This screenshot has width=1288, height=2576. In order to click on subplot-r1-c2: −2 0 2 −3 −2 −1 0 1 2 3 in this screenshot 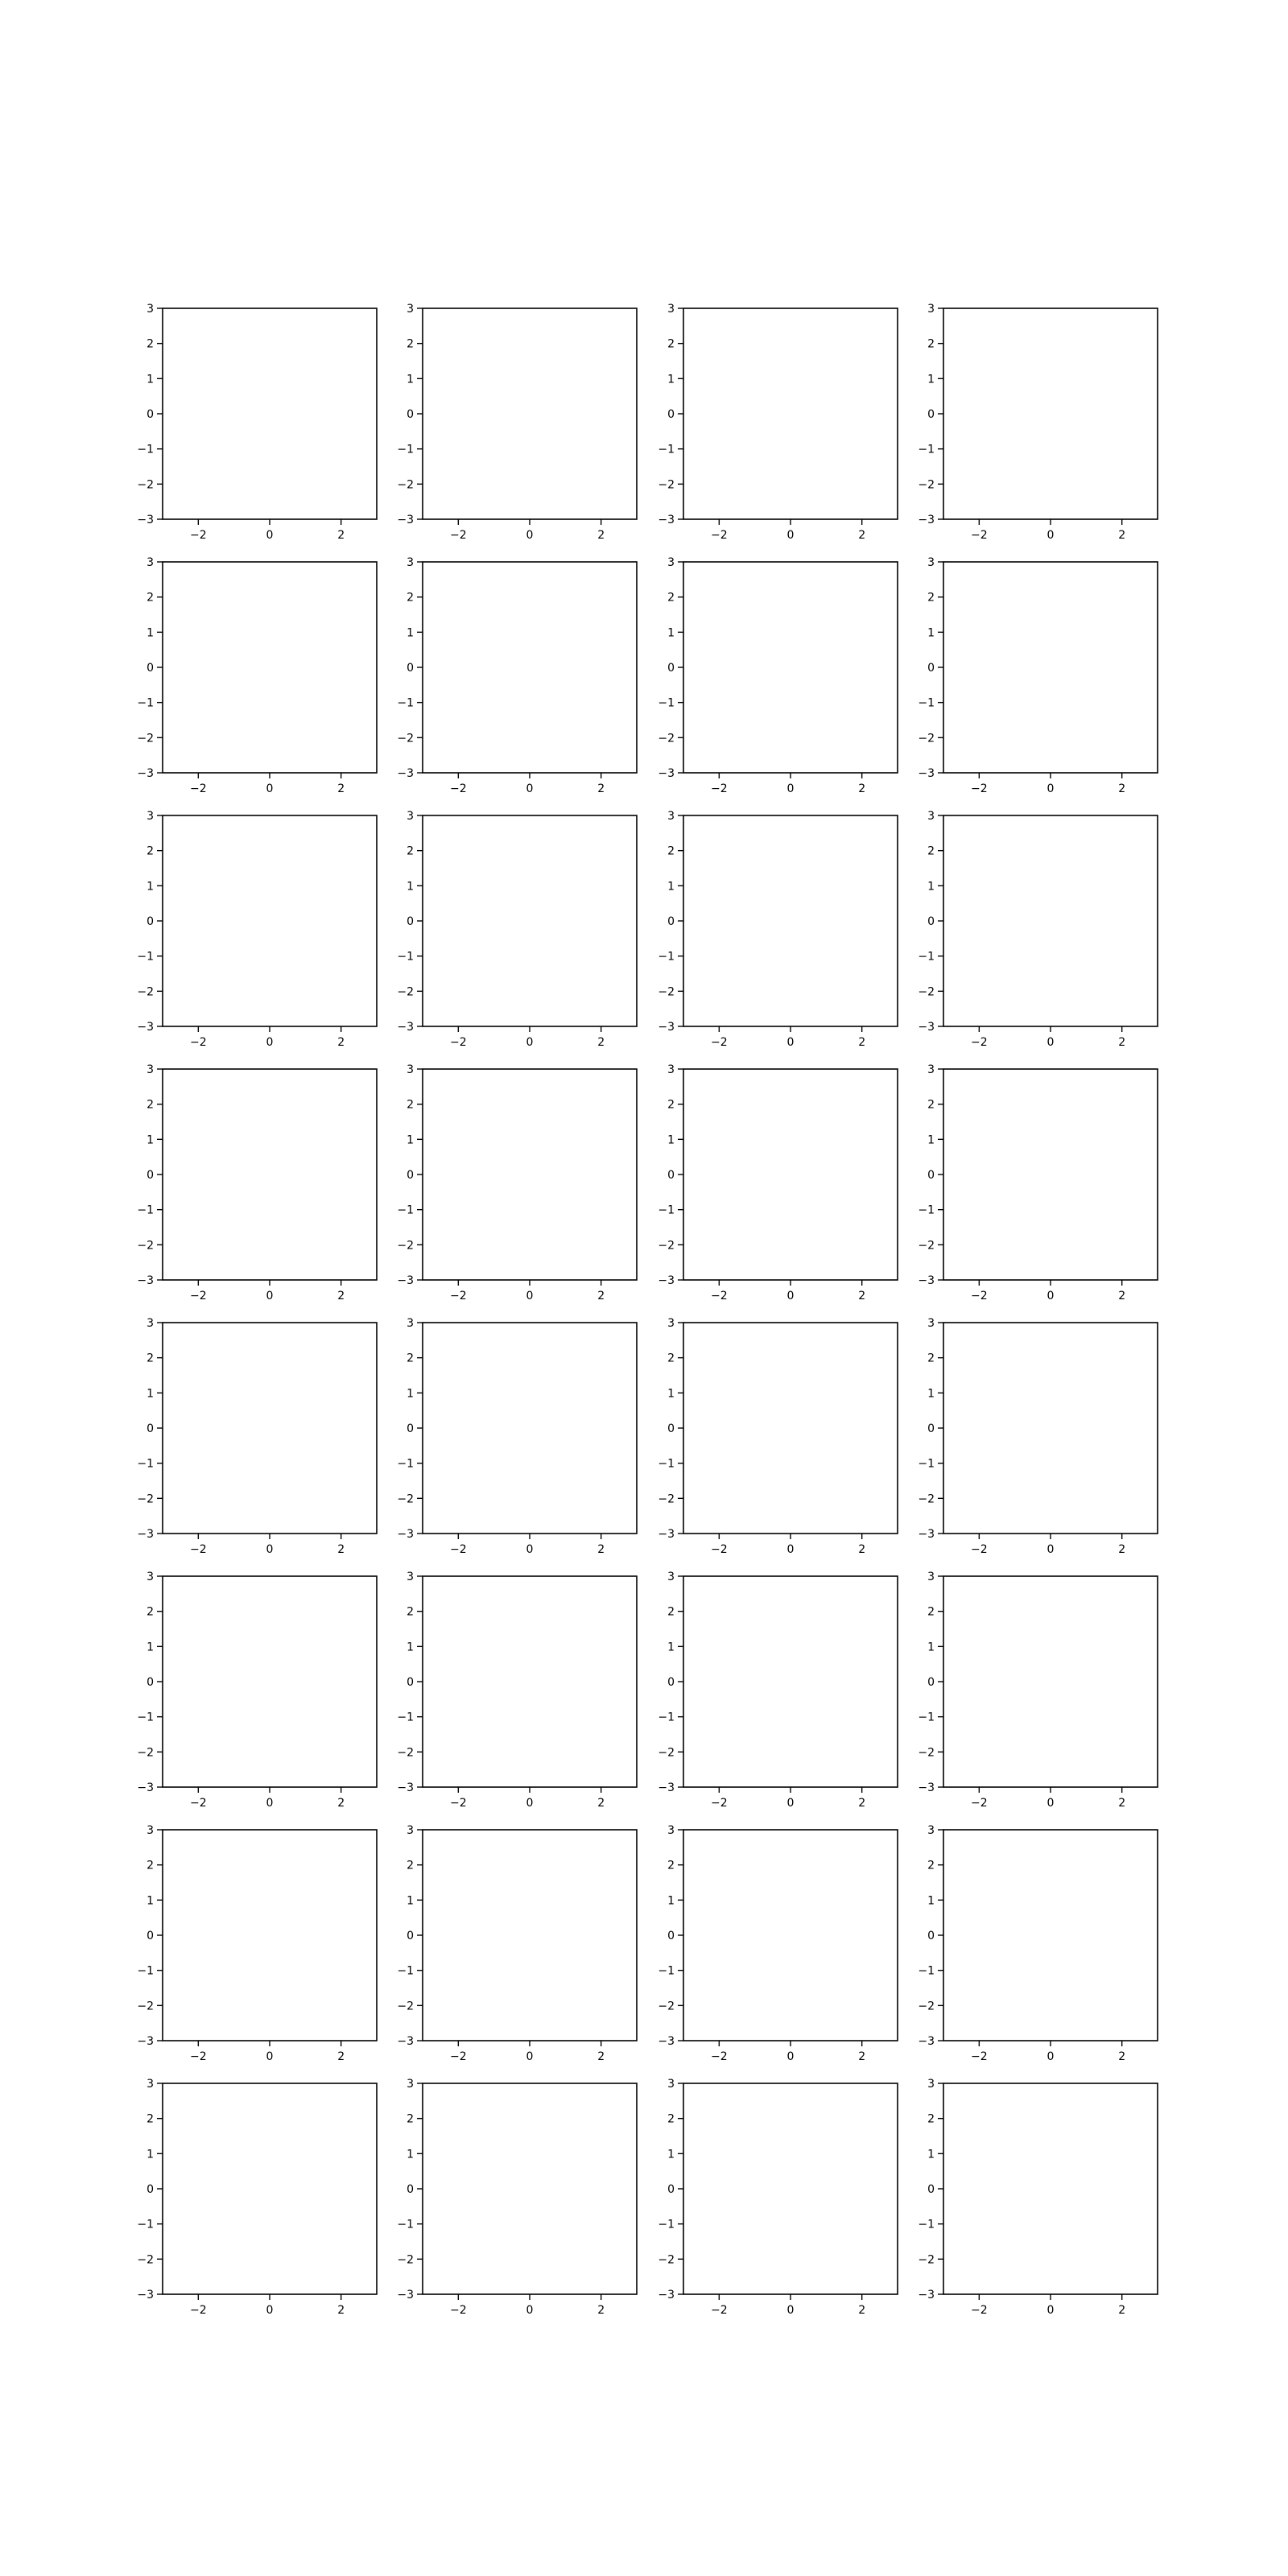, I will do `click(522, 417)`.